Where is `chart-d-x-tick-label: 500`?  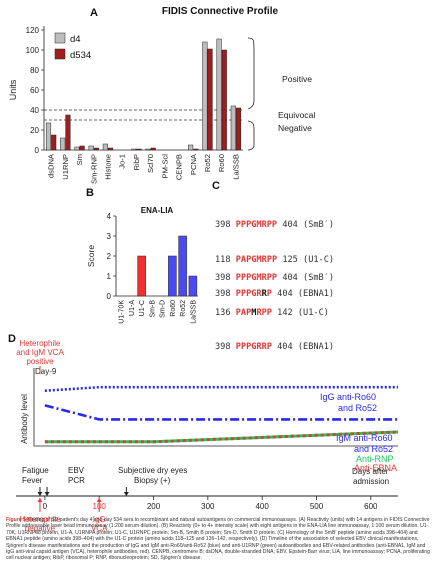
chart-d-x-tick-label: 500 is located at coordinates (317, 506).